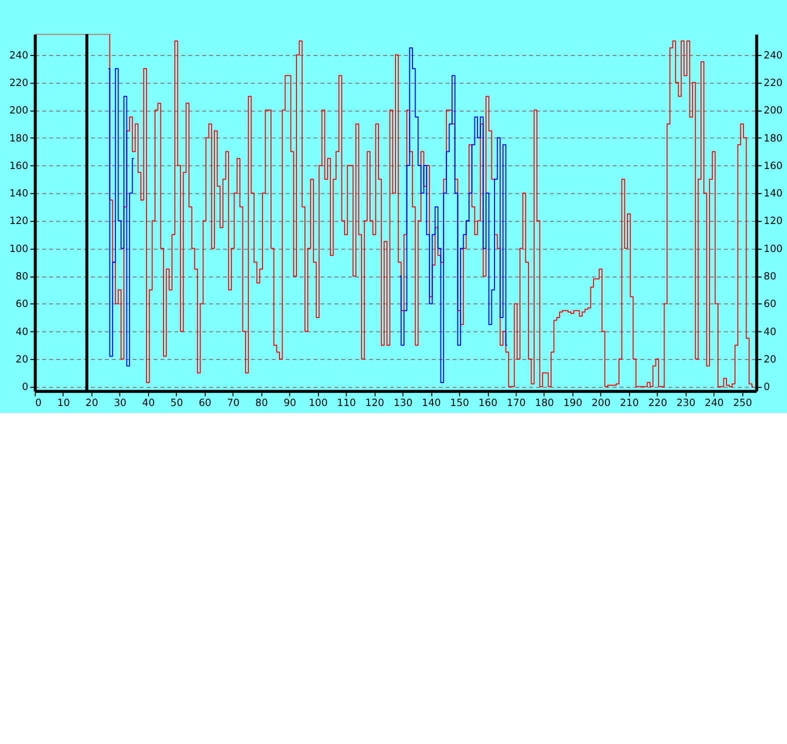  Describe the element at coordinates (773, 194) in the screenshot. I see `y2-tick-label: 140` at that location.